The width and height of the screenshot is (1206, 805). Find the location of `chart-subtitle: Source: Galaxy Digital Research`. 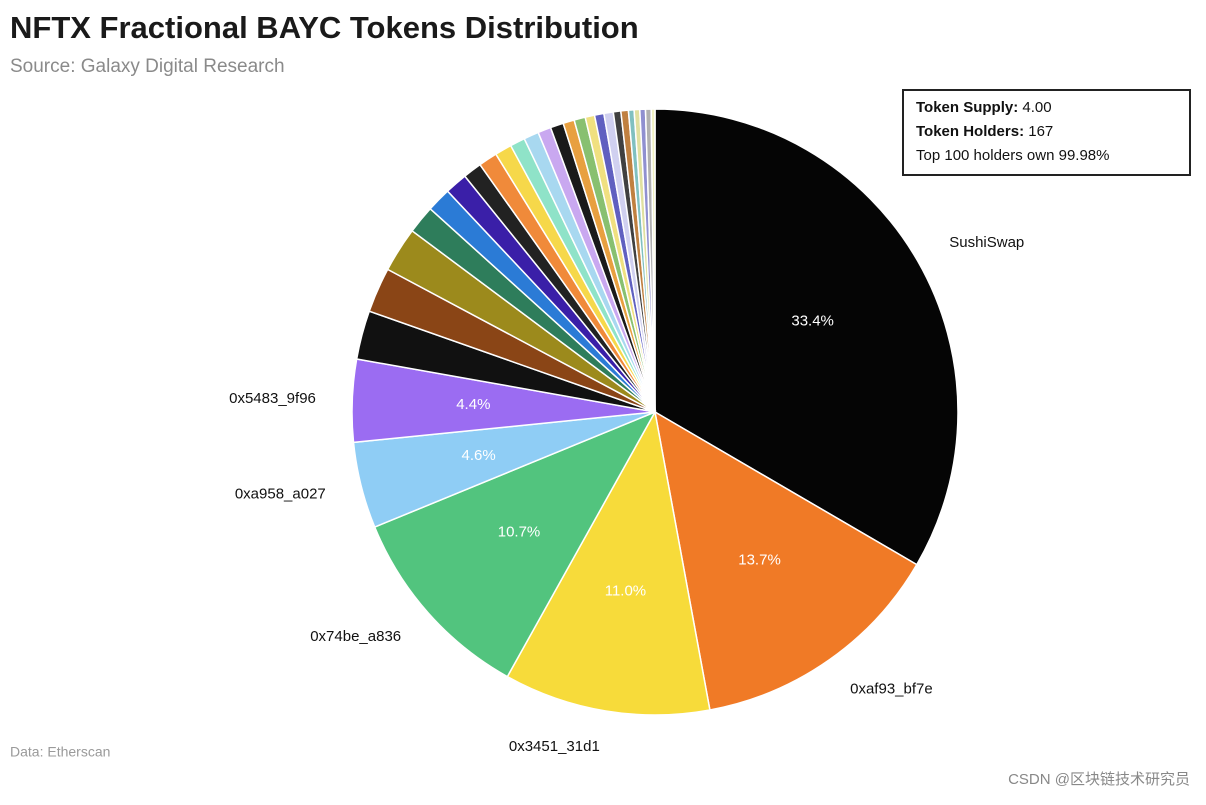

chart-subtitle: Source: Galaxy Digital Research is located at coordinates (147, 66).